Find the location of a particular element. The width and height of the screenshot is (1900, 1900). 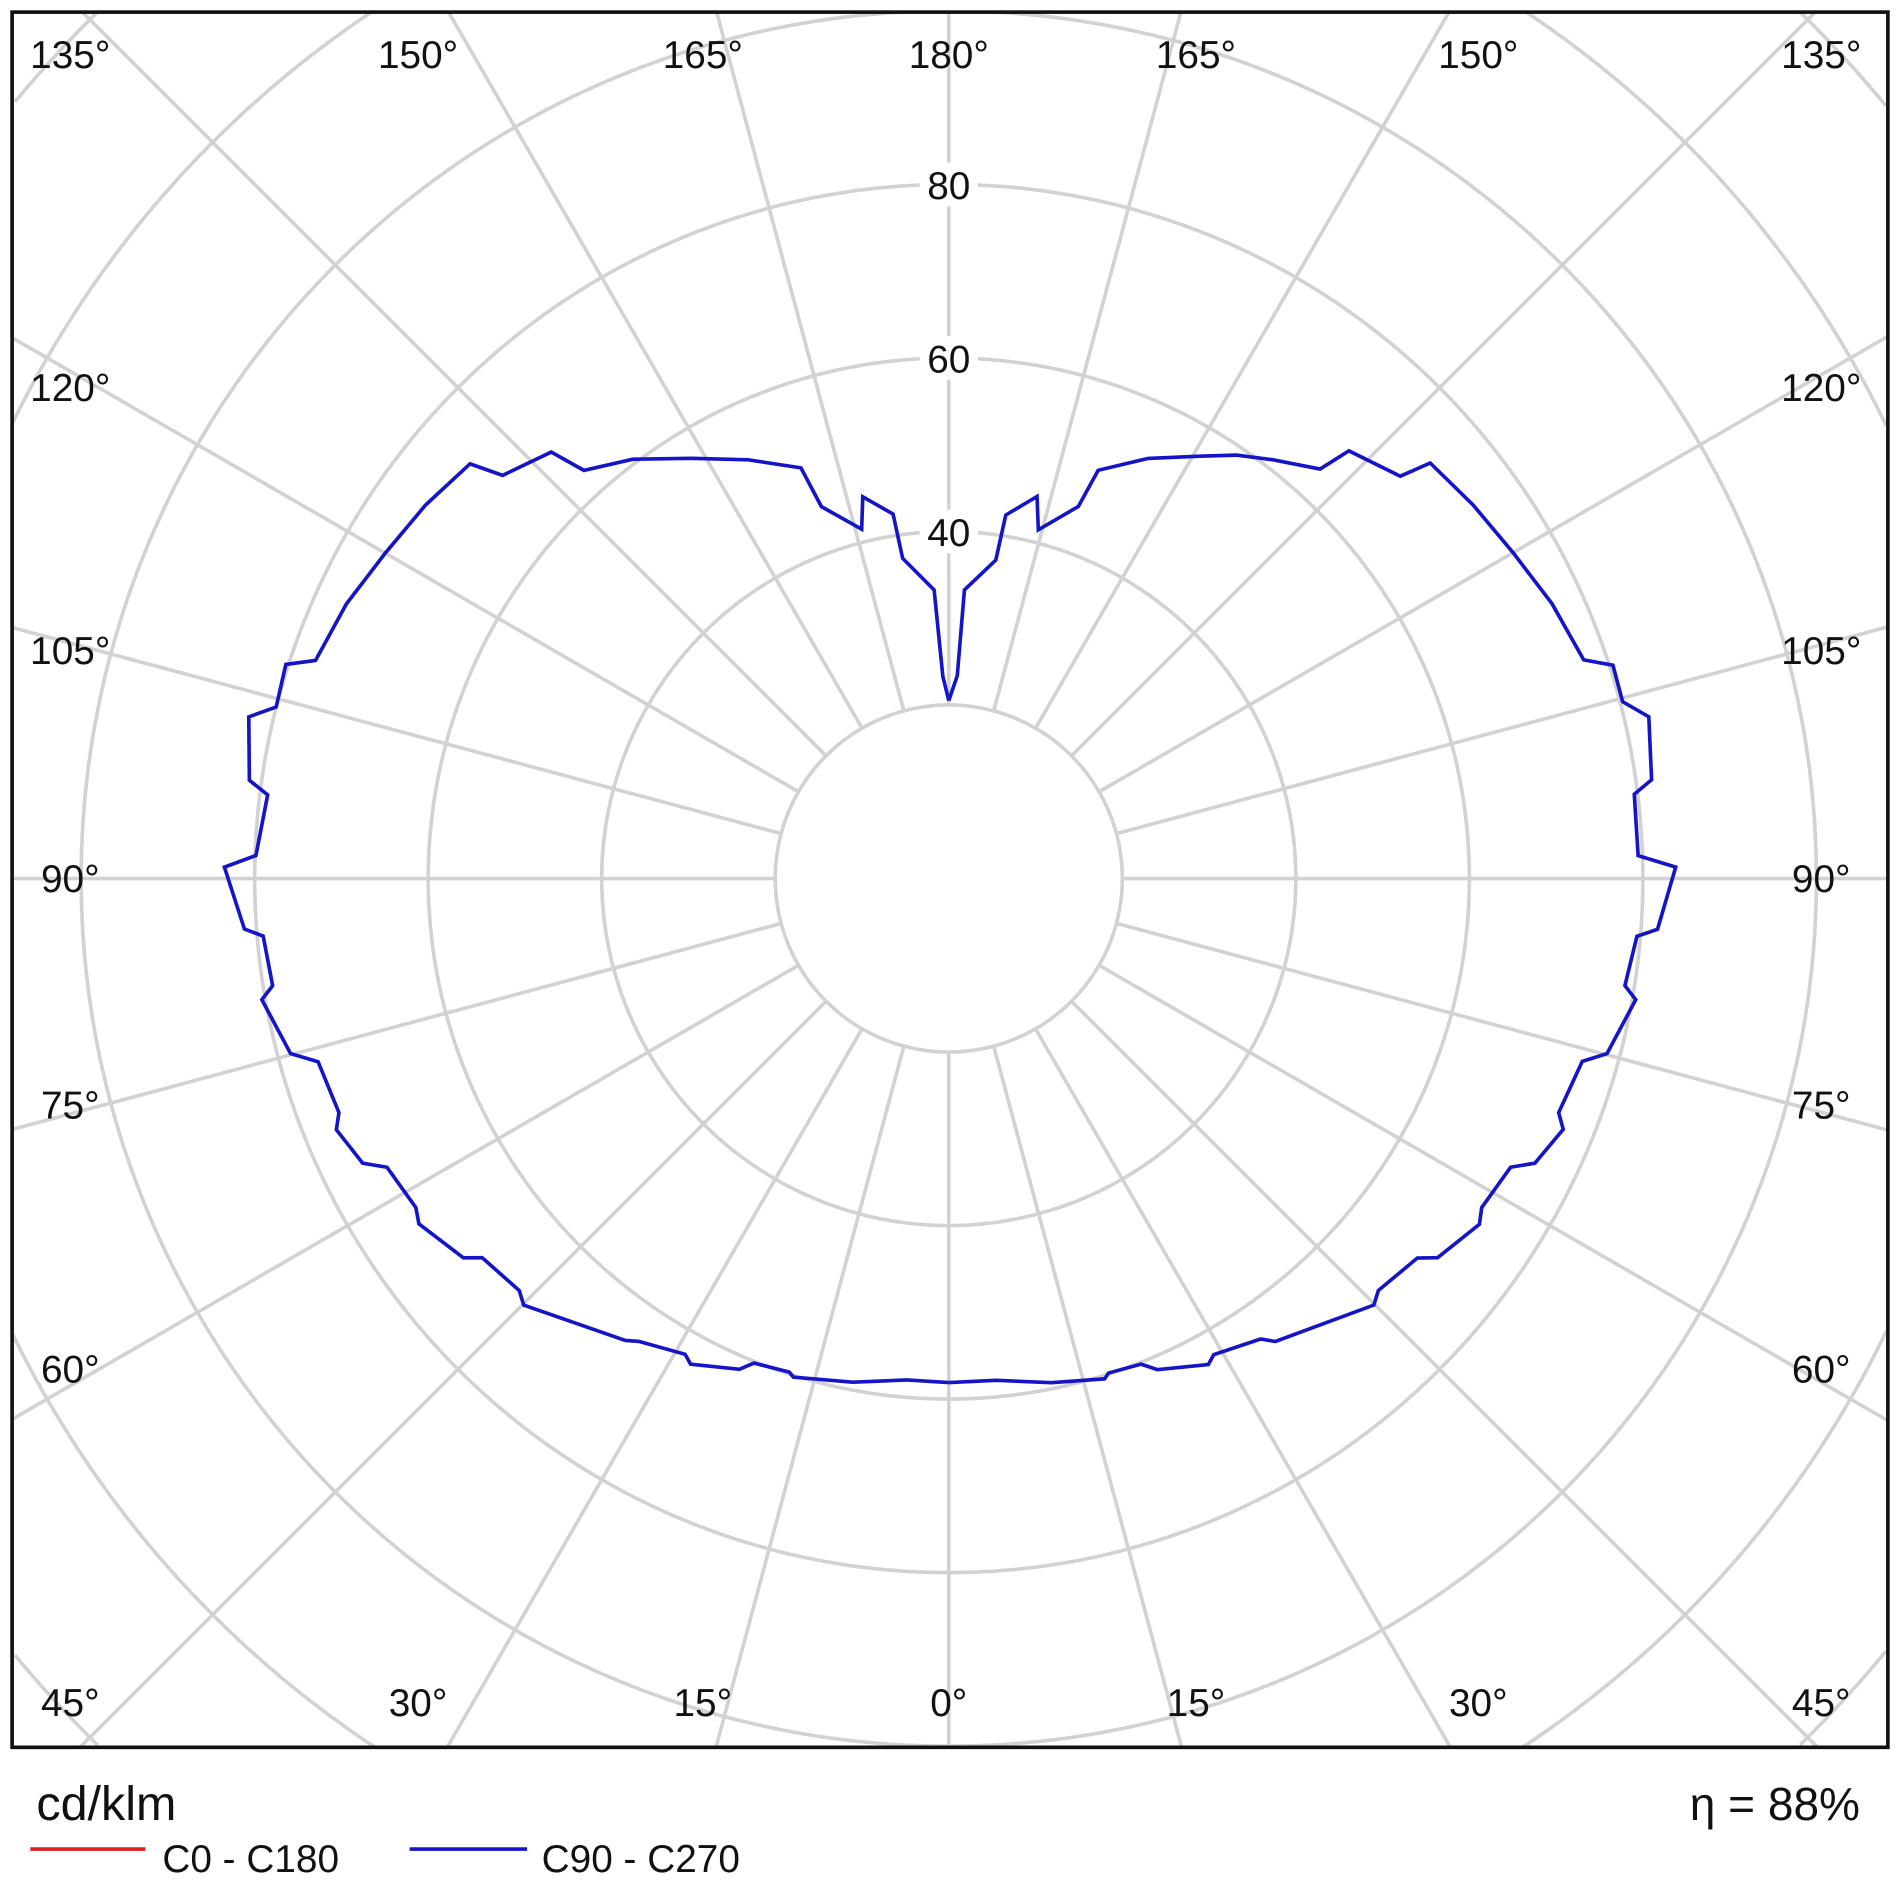

angle-label-top-3: 180° is located at coordinates (949, 55).